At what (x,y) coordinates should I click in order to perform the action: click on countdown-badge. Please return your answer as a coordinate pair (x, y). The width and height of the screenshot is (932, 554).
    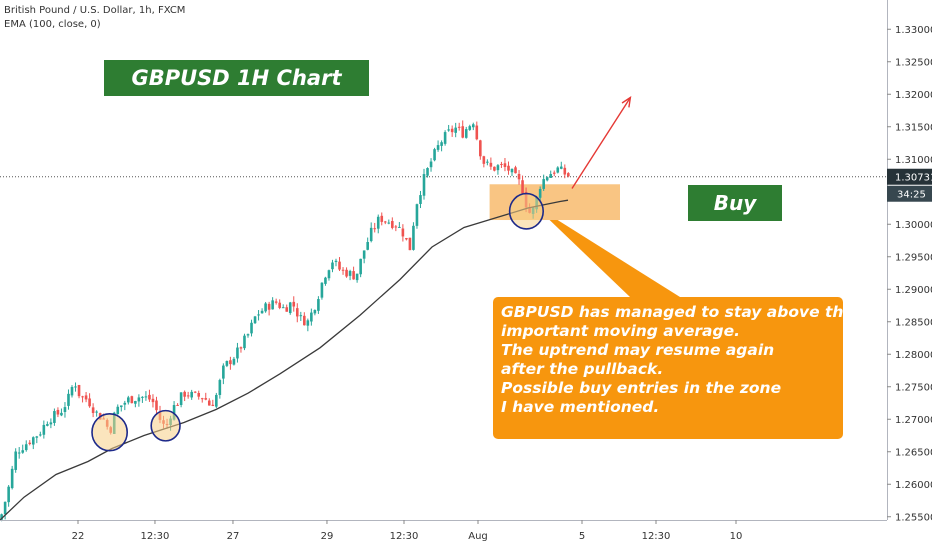
    Looking at the image, I should click on (909, 193).